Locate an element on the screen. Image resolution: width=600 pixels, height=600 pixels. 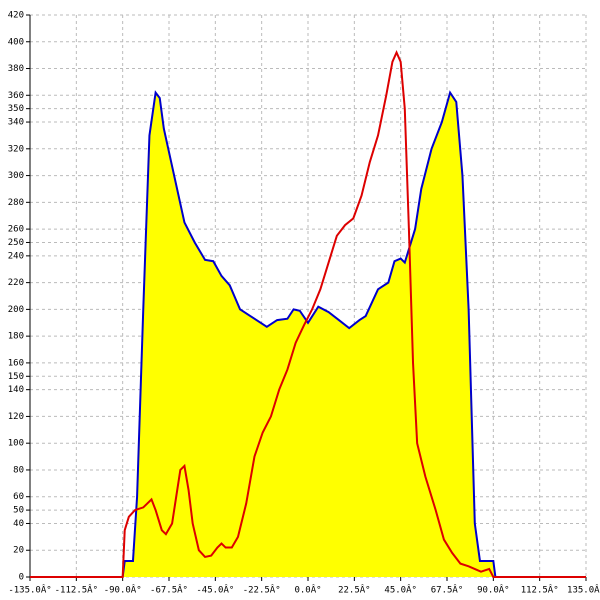
x-tick-label: -135.0Â° is located at coordinates (29, 590).